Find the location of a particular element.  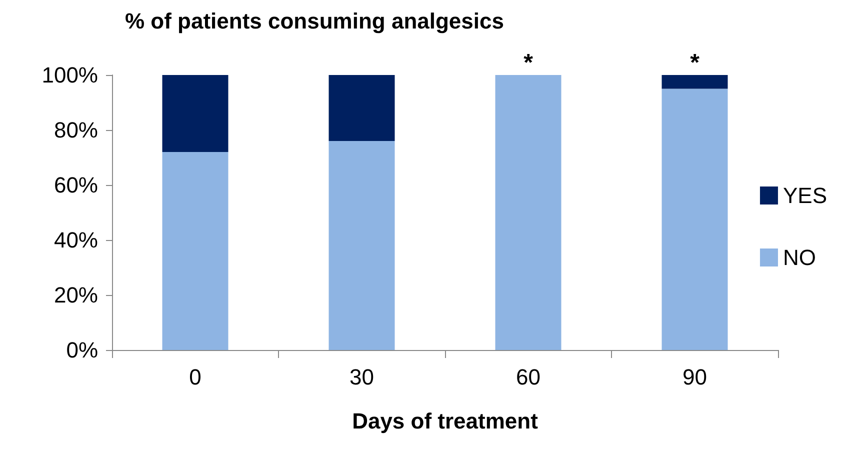

y-tick-label: 60% is located at coordinates (76, 185).